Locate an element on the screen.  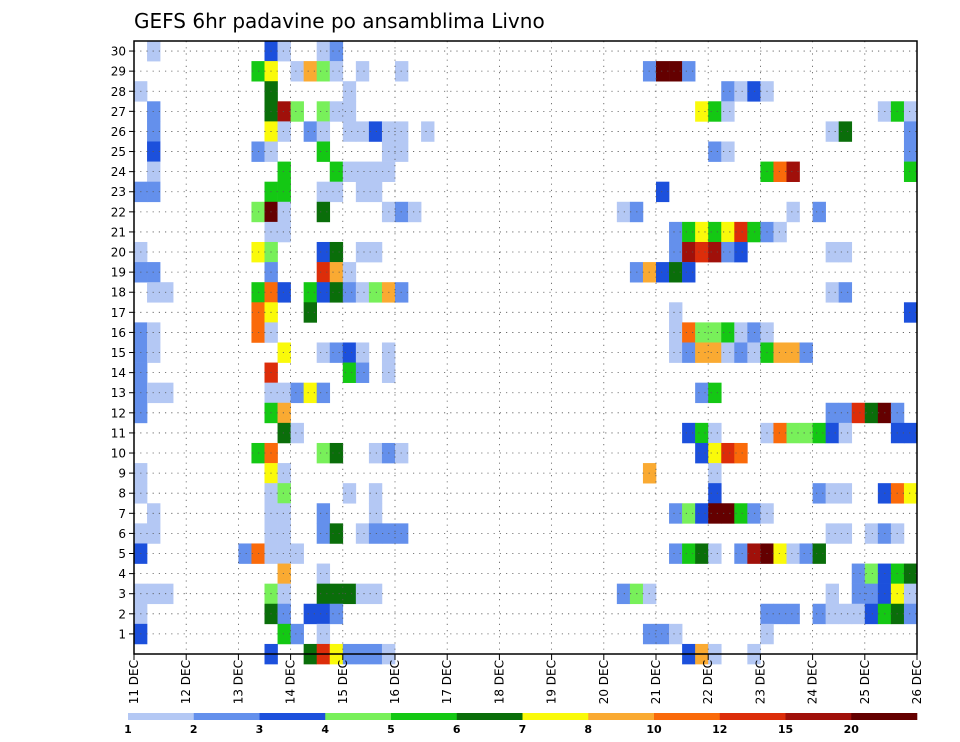
y-tick-label: 28 is located at coordinates (118, 92).